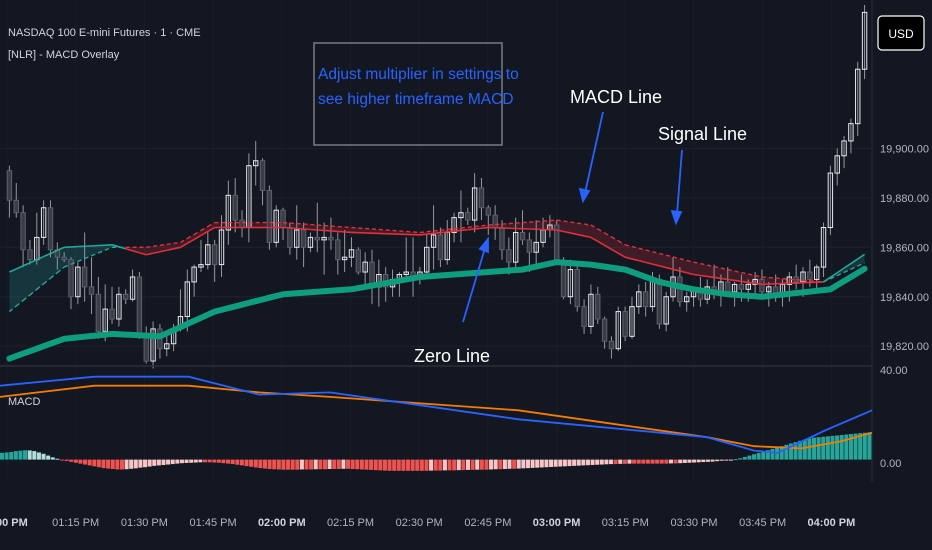 The width and height of the screenshot is (932, 550). I want to click on sub-macd-line, so click(436, 414).